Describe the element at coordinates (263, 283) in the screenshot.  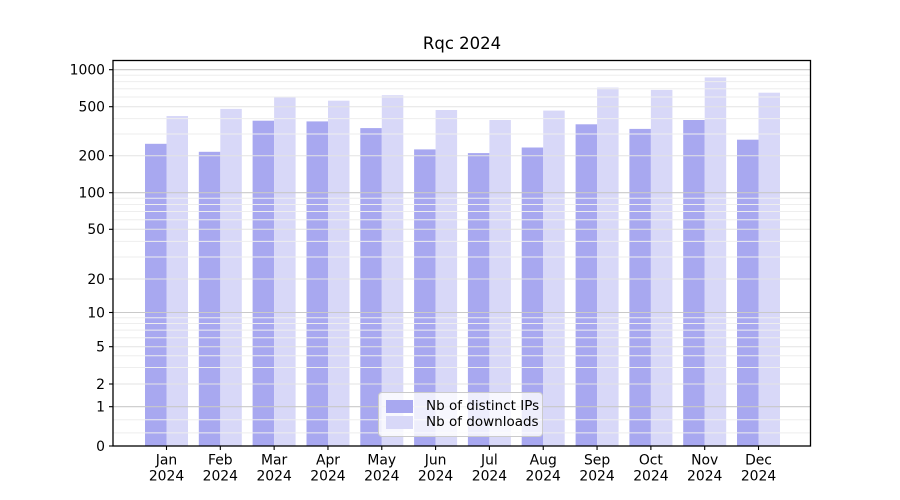
I see `bar-mar-ips` at that location.